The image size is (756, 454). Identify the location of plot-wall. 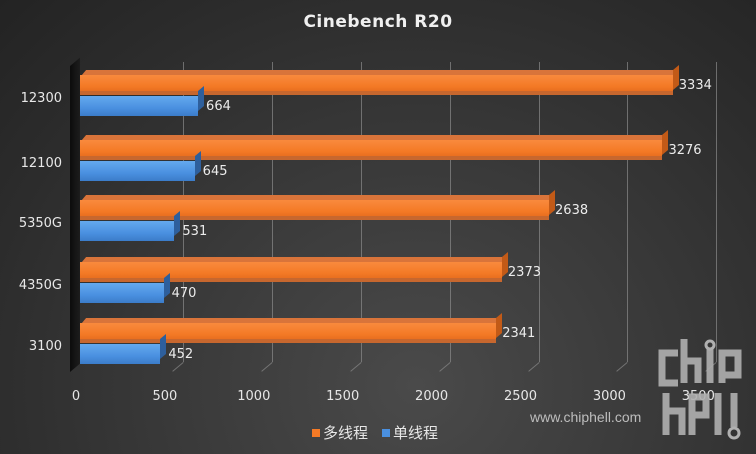
(75, 214).